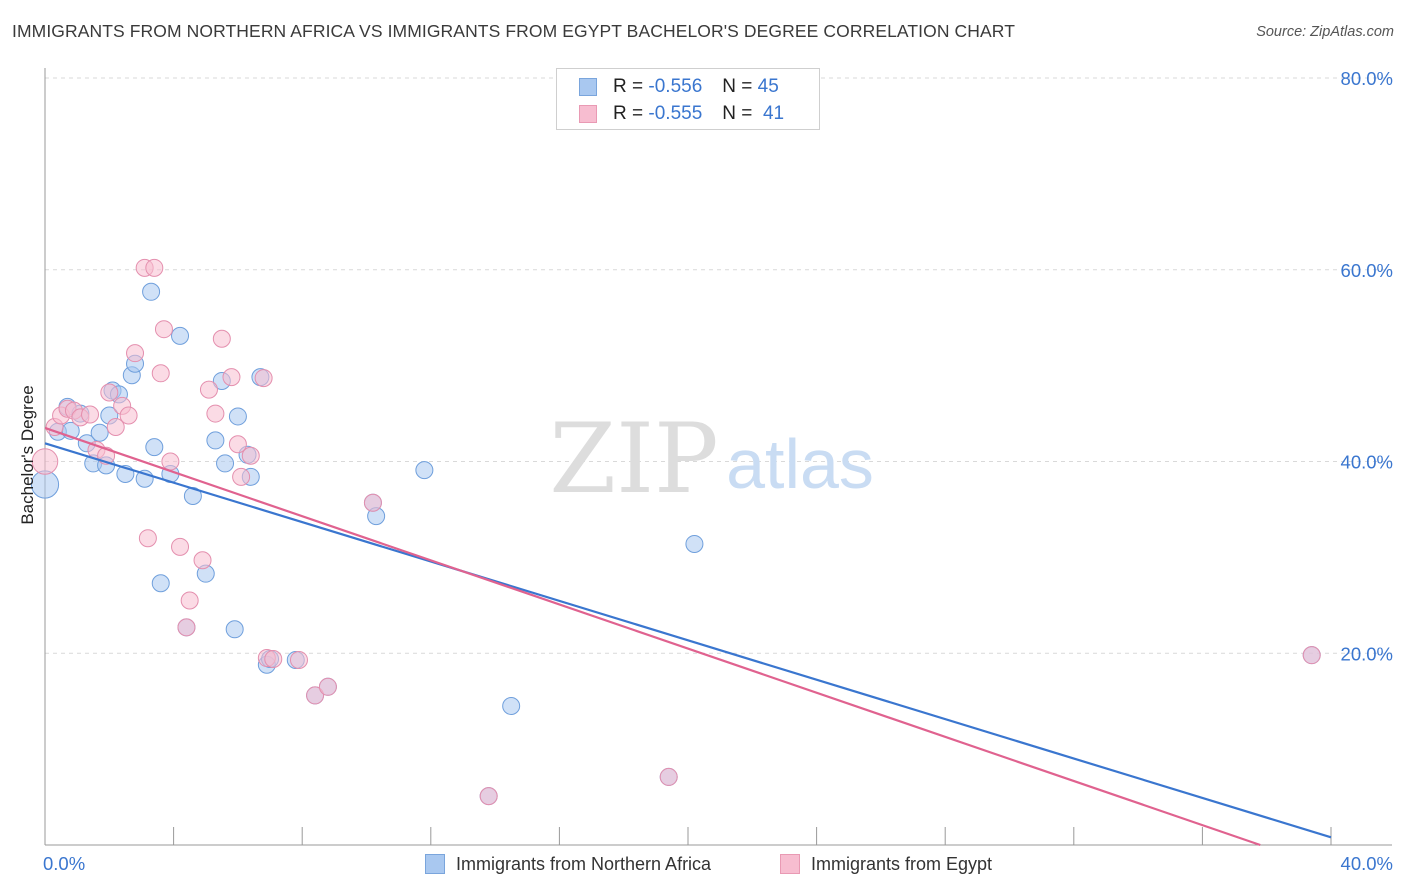 The width and height of the screenshot is (1406, 892). Describe the element at coordinates (27, 455) in the screenshot. I see `y-axis-label: Bachelor's Degree` at that location.